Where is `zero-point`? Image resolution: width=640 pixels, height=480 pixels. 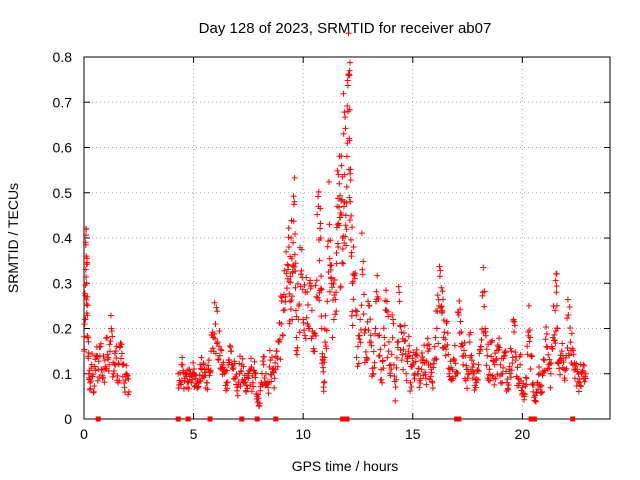
zero-point is located at coordinates (573, 419).